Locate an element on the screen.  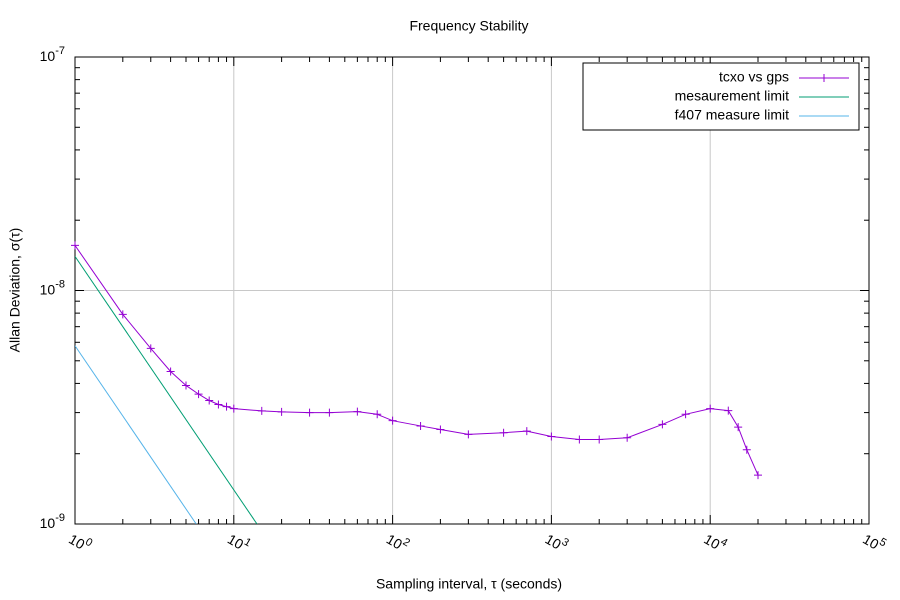
x-tick-label: 10³ is located at coordinates (557, 541).